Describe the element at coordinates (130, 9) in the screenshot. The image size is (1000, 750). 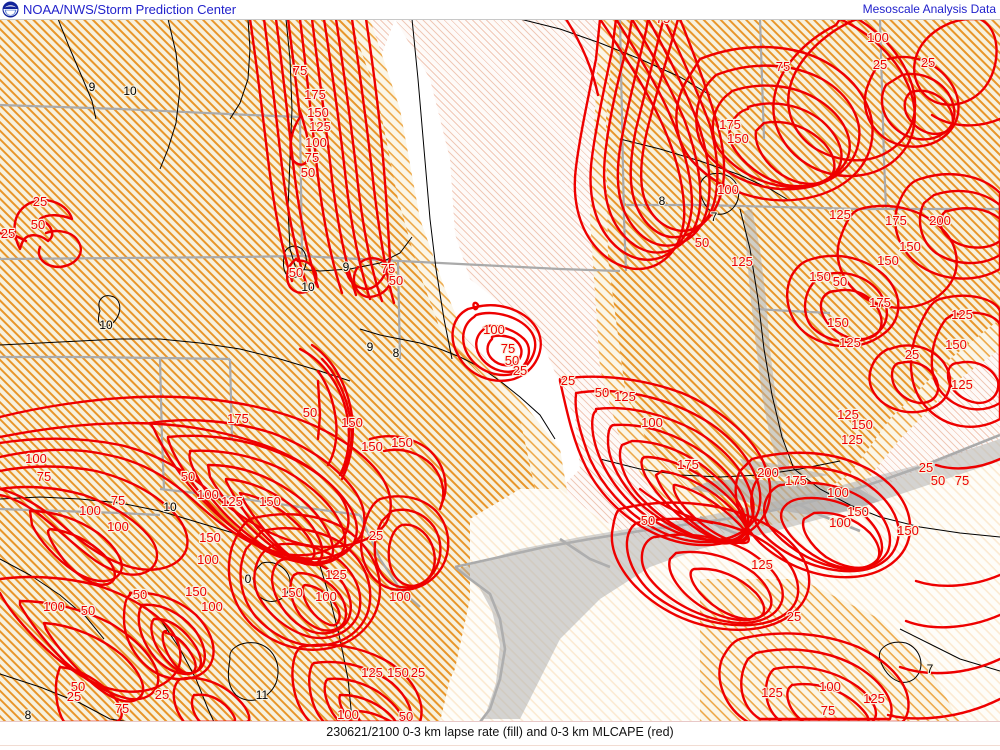
I see `header-title: NOAA/NWS/Storm Prediction Center` at that location.